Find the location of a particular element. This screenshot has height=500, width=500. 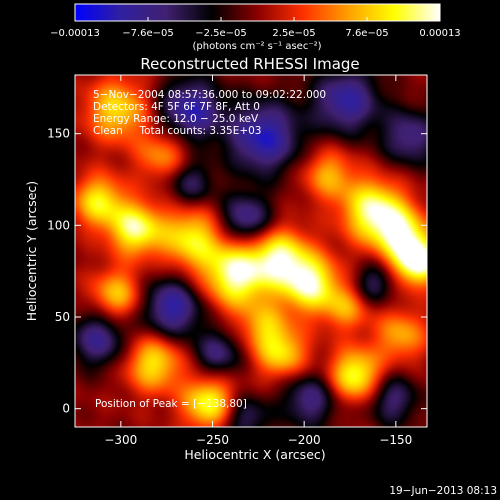

footer-date: 19−Jun−2013 08:13 is located at coordinates (443, 491).